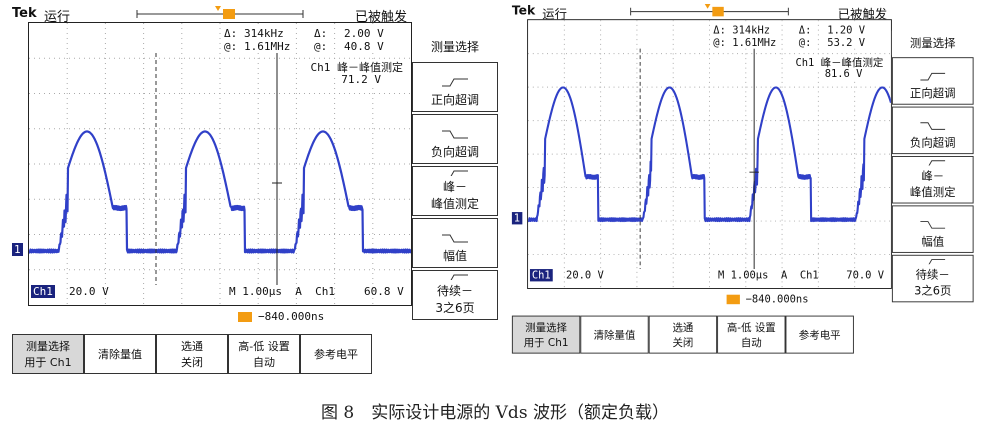 The width and height of the screenshot is (990, 425). I want to click on button-text: 清除量值, so click(120, 354).